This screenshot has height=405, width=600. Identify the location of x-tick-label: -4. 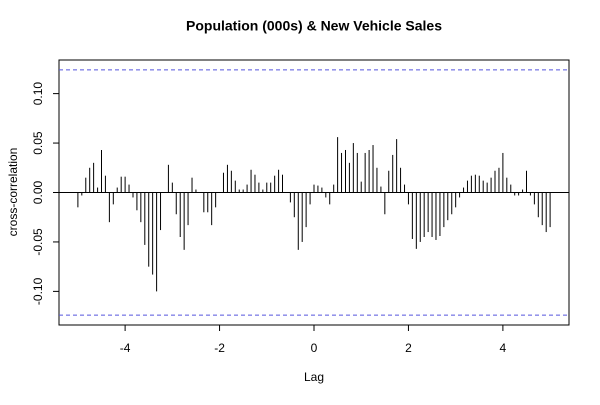
(125, 348).